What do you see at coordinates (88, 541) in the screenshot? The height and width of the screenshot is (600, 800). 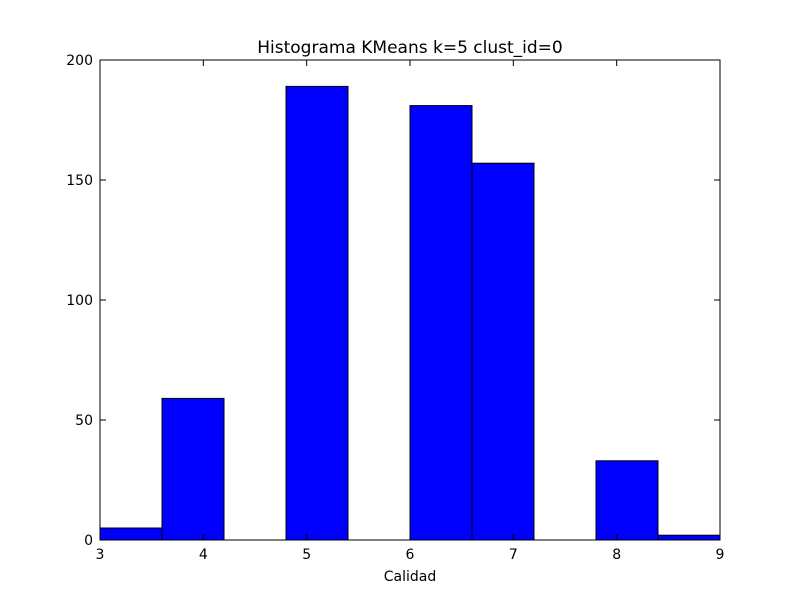 I see `y-tick-label-0: 0` at bounding box center [88, 541].